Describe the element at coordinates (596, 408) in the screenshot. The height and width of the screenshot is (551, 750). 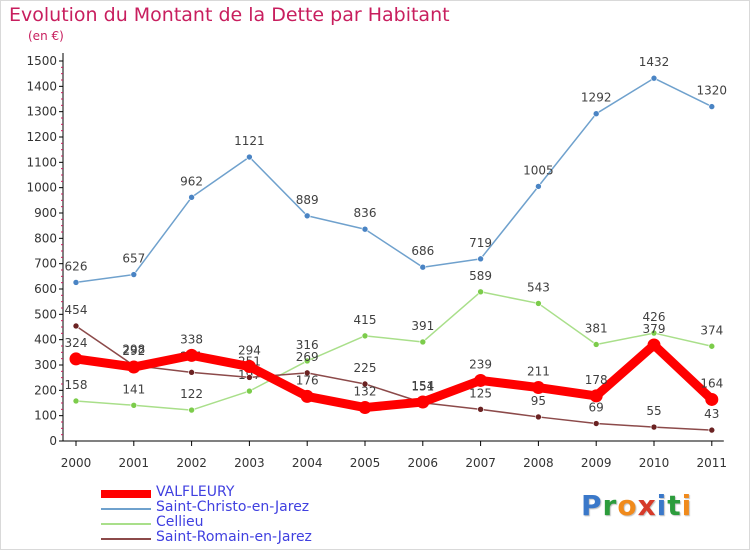
I see `data-label-saint-romain-en-jarez: 69` at that location.